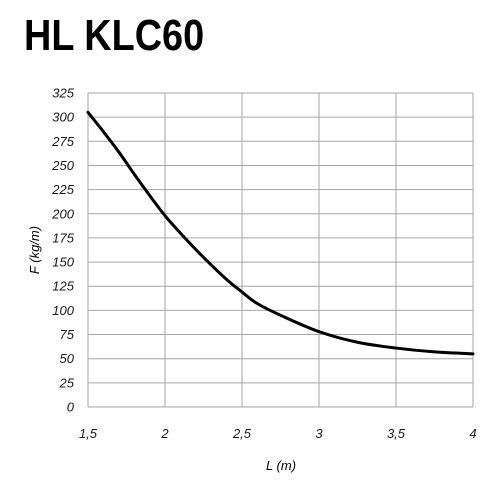 Image resolution: width=500 pixels, height=494 pixels. Describe the element at coordinates (242, 433) in the screenshot. I see `x-tick-label: 2,5` at that location.